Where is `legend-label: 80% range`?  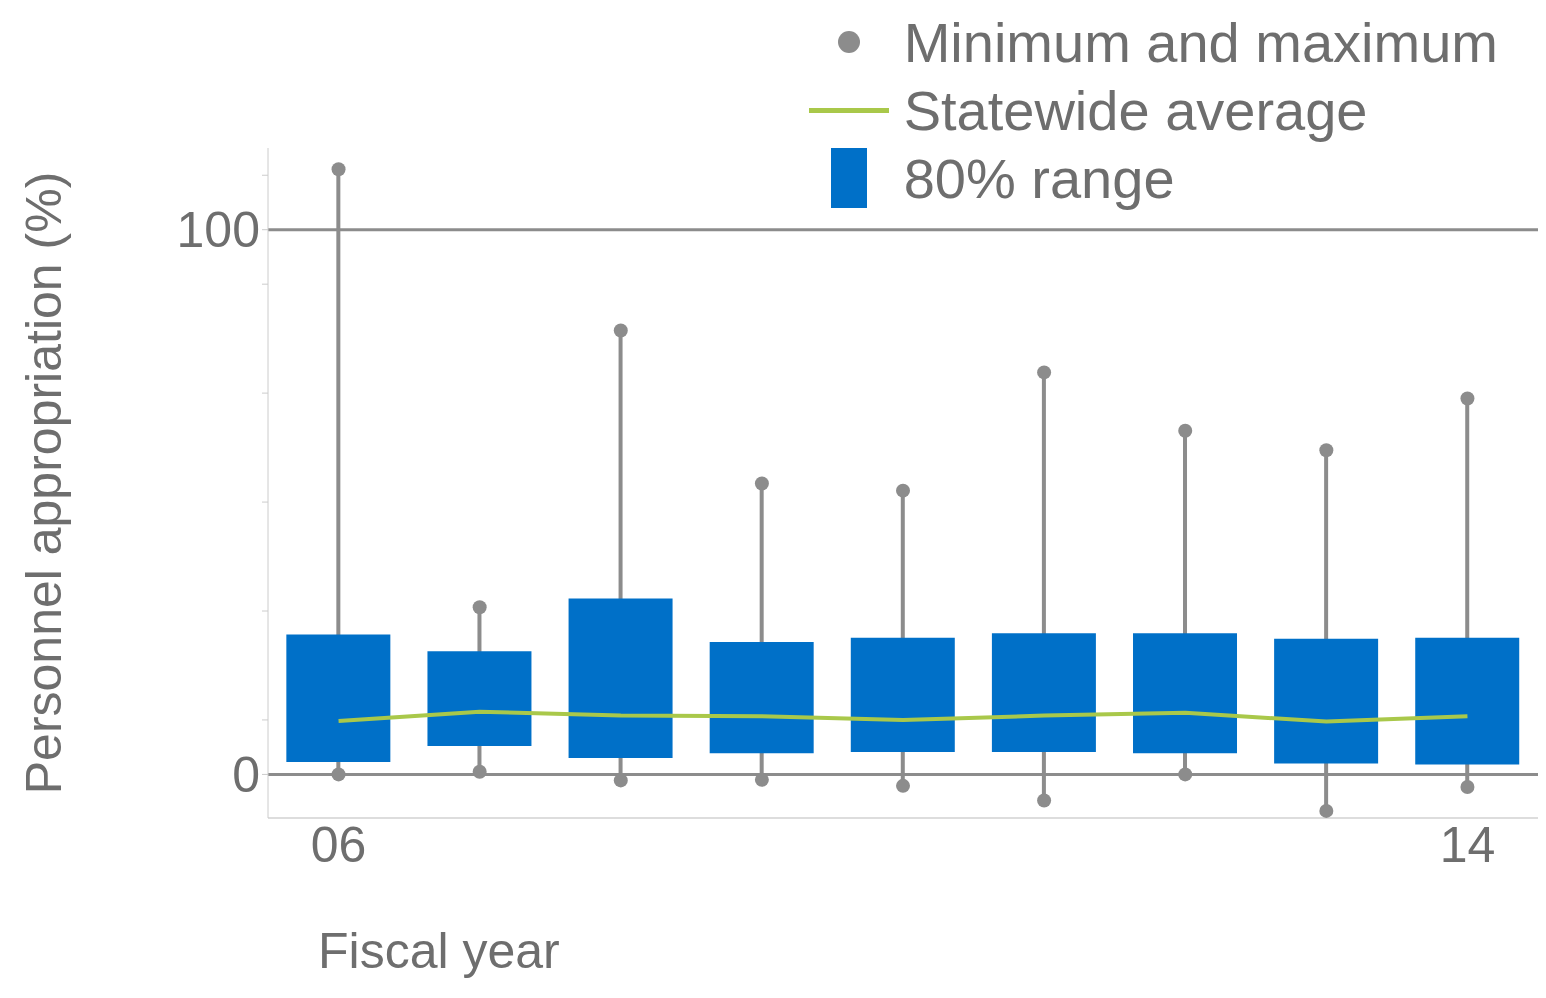 legend-label: 80% range is located at coordinates (1039, 178).